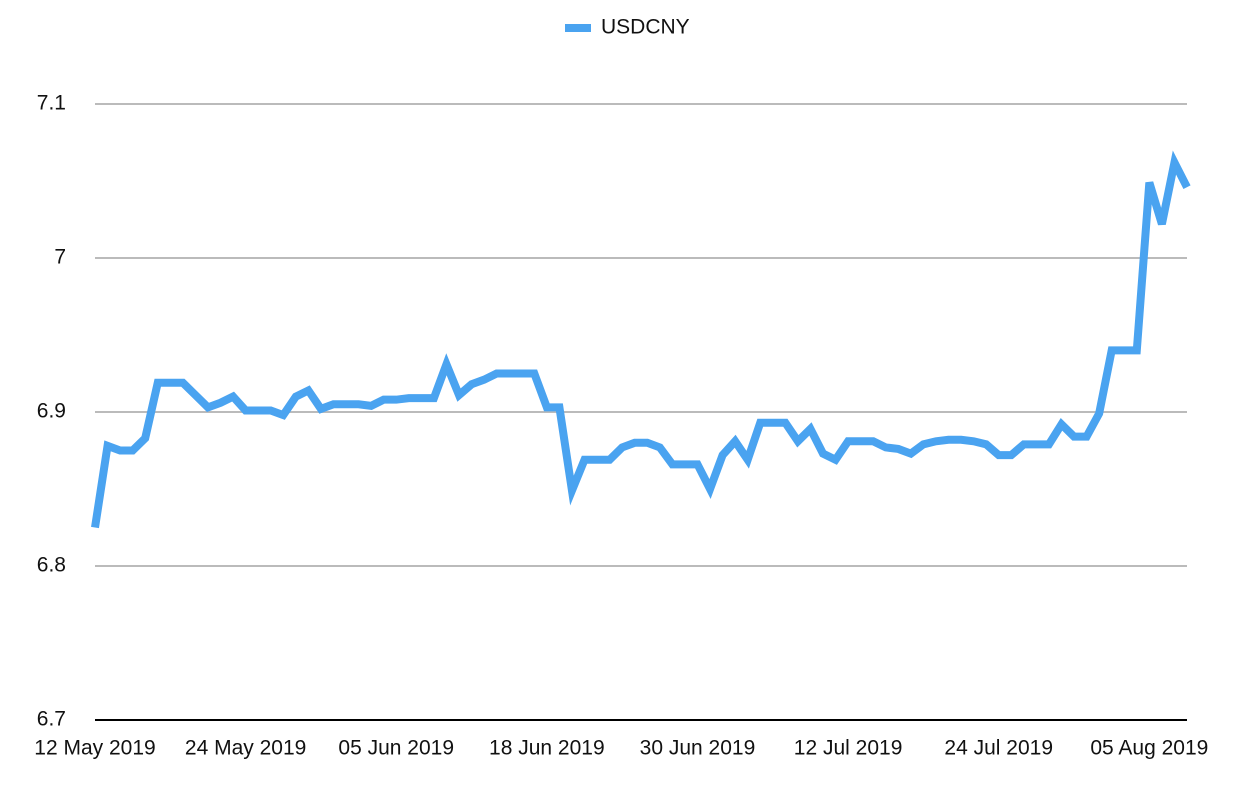 The image size is (1238, 803). What do you see at coordinates (848, 748) in the screenshot?
I see `x-tick-label: 12 Jul 2019` at bounding box center [848, 748].